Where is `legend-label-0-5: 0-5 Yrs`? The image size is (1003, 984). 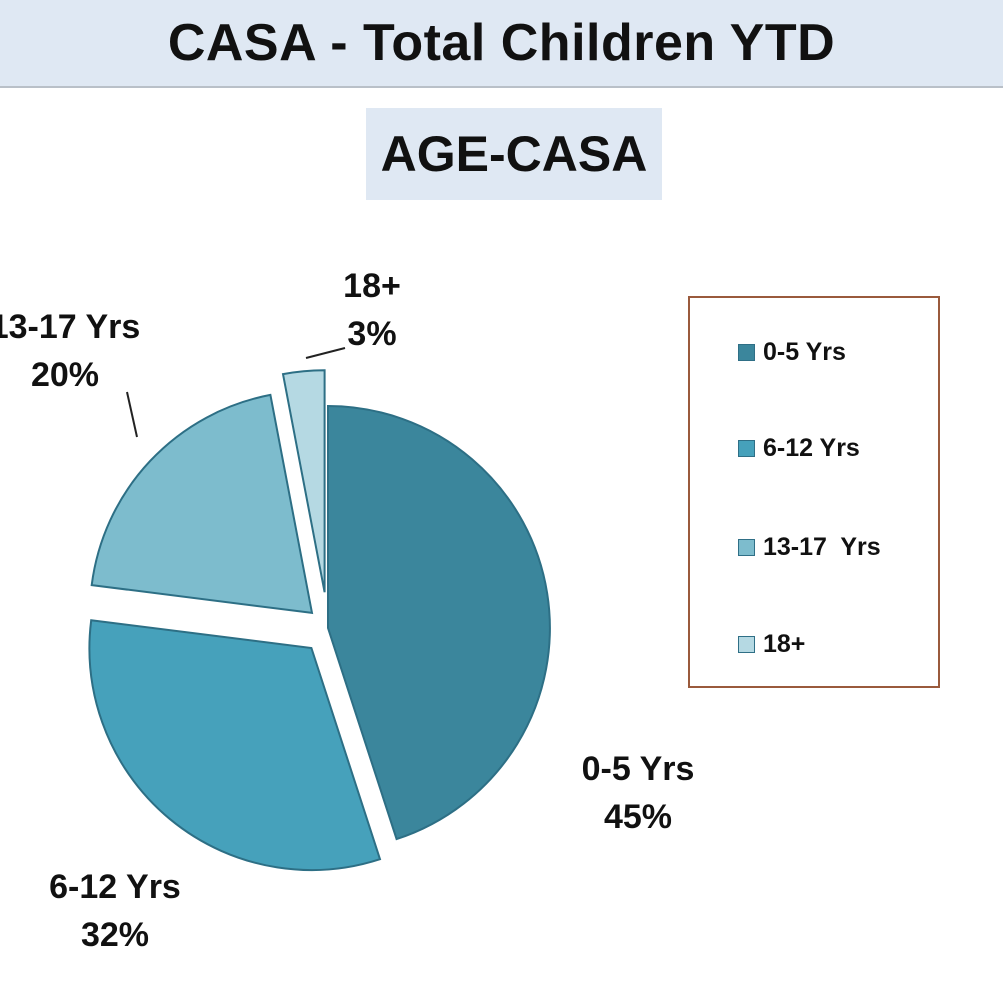 legend-label-0-5: 0-5 Yrs is located at coordinates (804, 351).